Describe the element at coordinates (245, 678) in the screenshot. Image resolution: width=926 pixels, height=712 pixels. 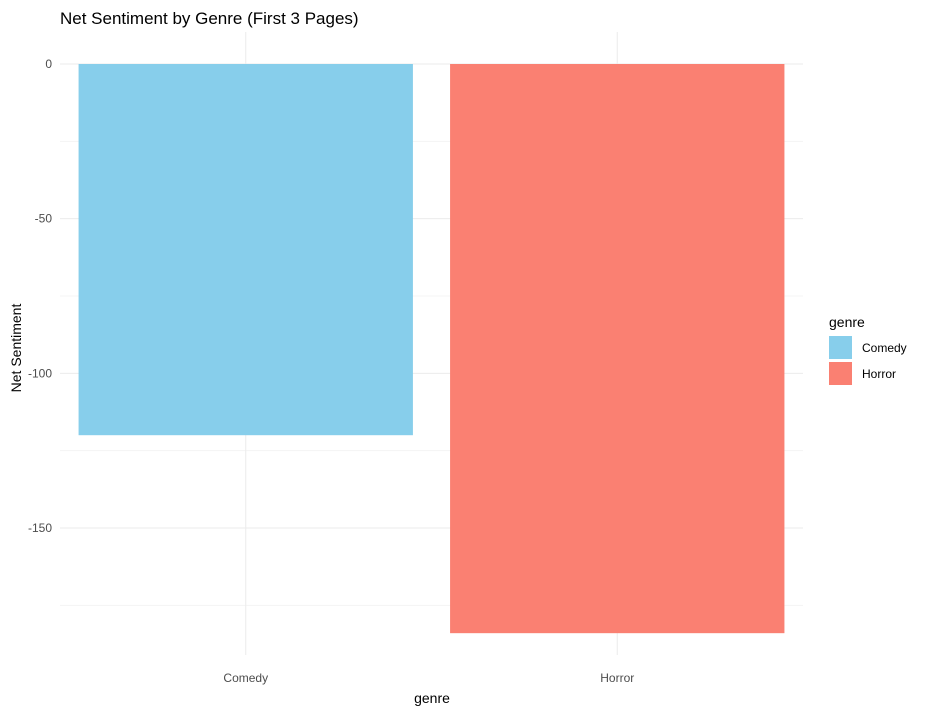
I see `x-tick-label: Comedy` at that location.